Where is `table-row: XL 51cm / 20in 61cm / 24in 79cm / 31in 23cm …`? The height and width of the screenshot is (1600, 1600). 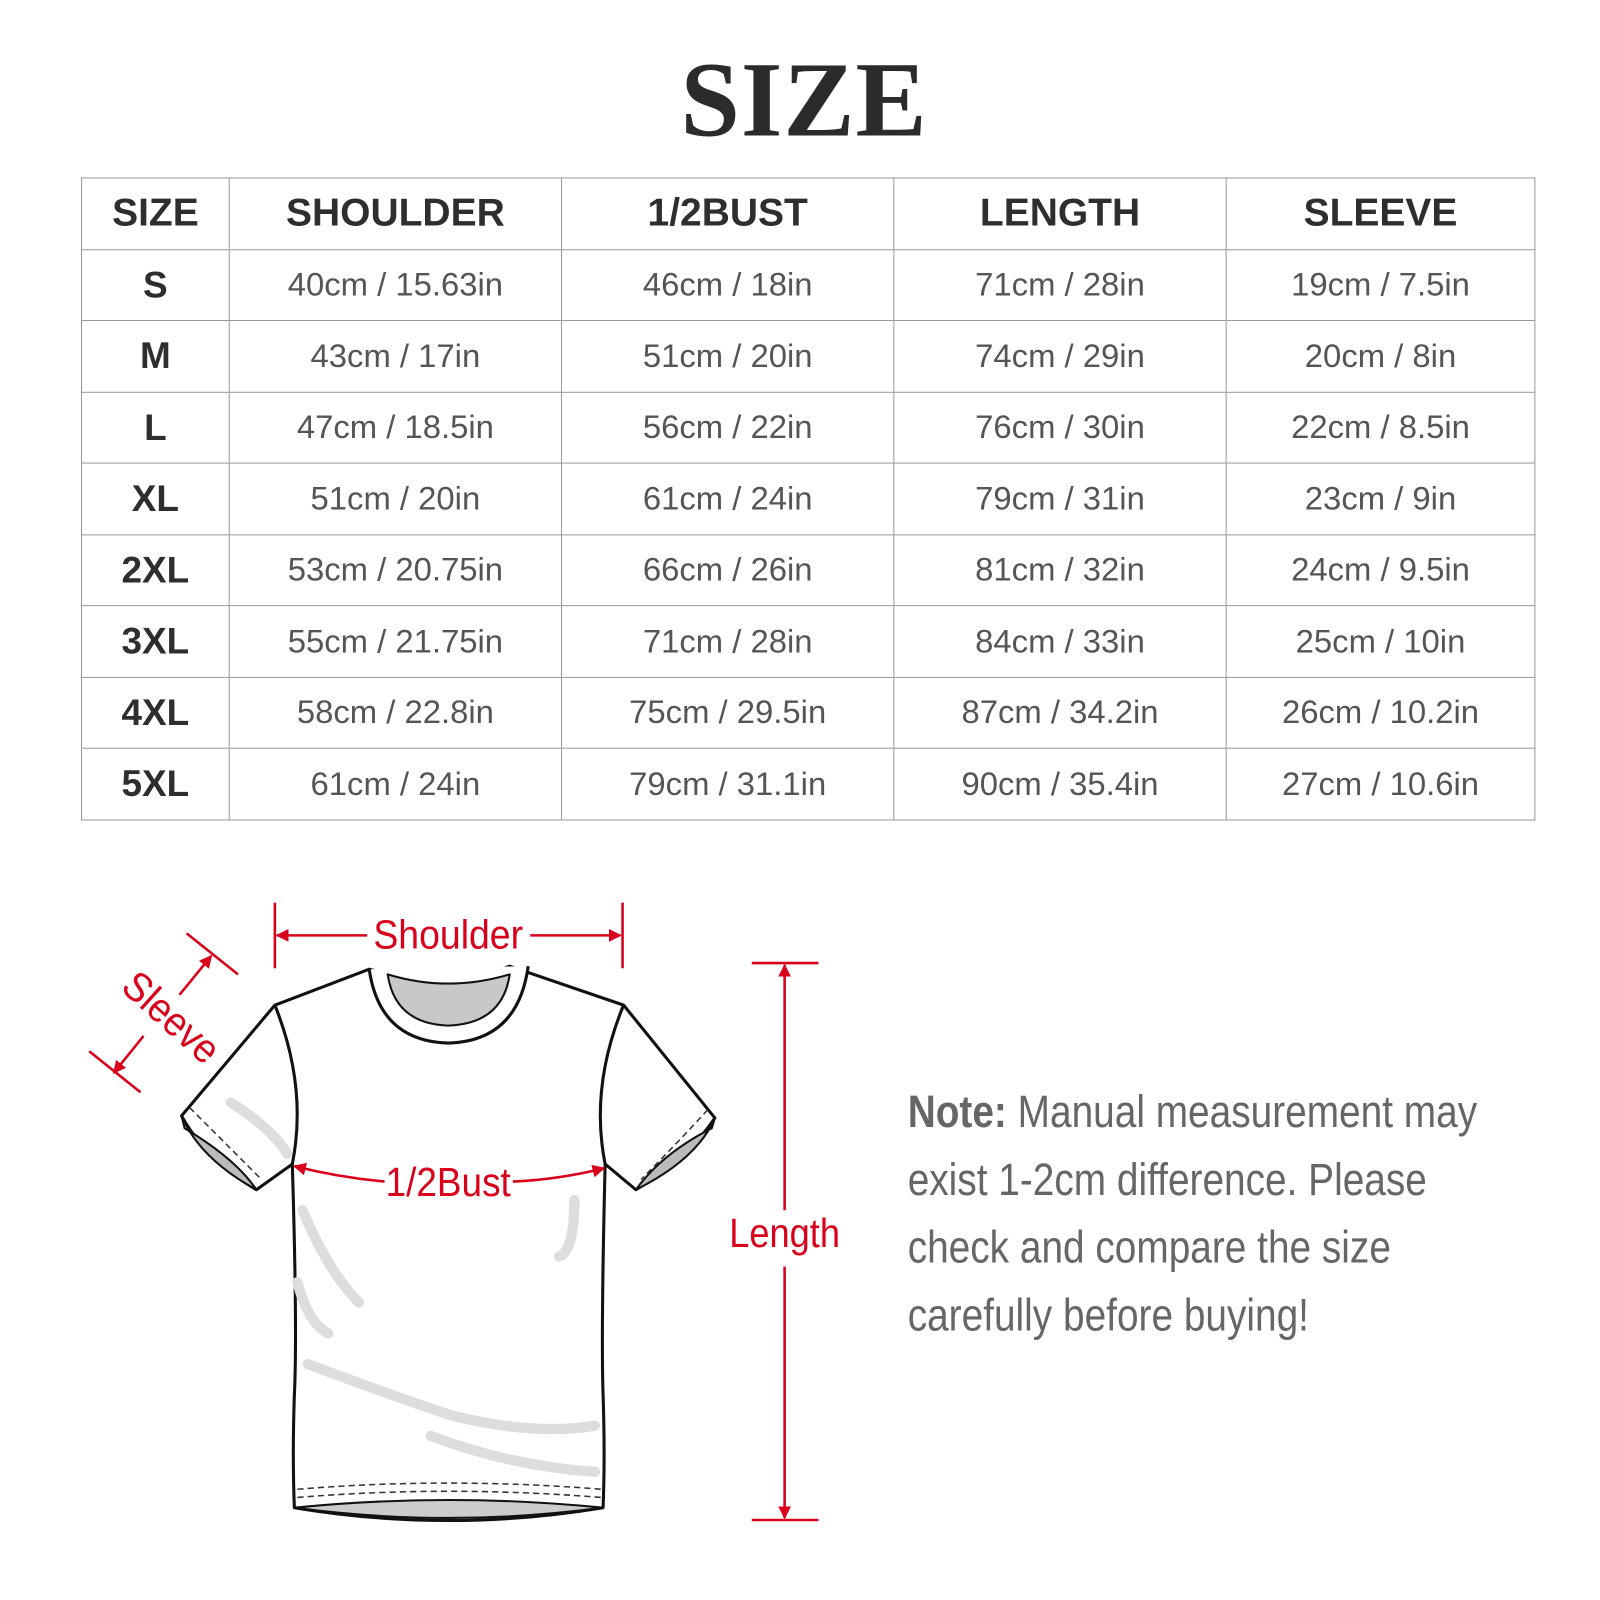
table-row: XL 51cm / 20in 61cm / 24in 79cm / 31in 23cm … is located at coordinates (808, 498).